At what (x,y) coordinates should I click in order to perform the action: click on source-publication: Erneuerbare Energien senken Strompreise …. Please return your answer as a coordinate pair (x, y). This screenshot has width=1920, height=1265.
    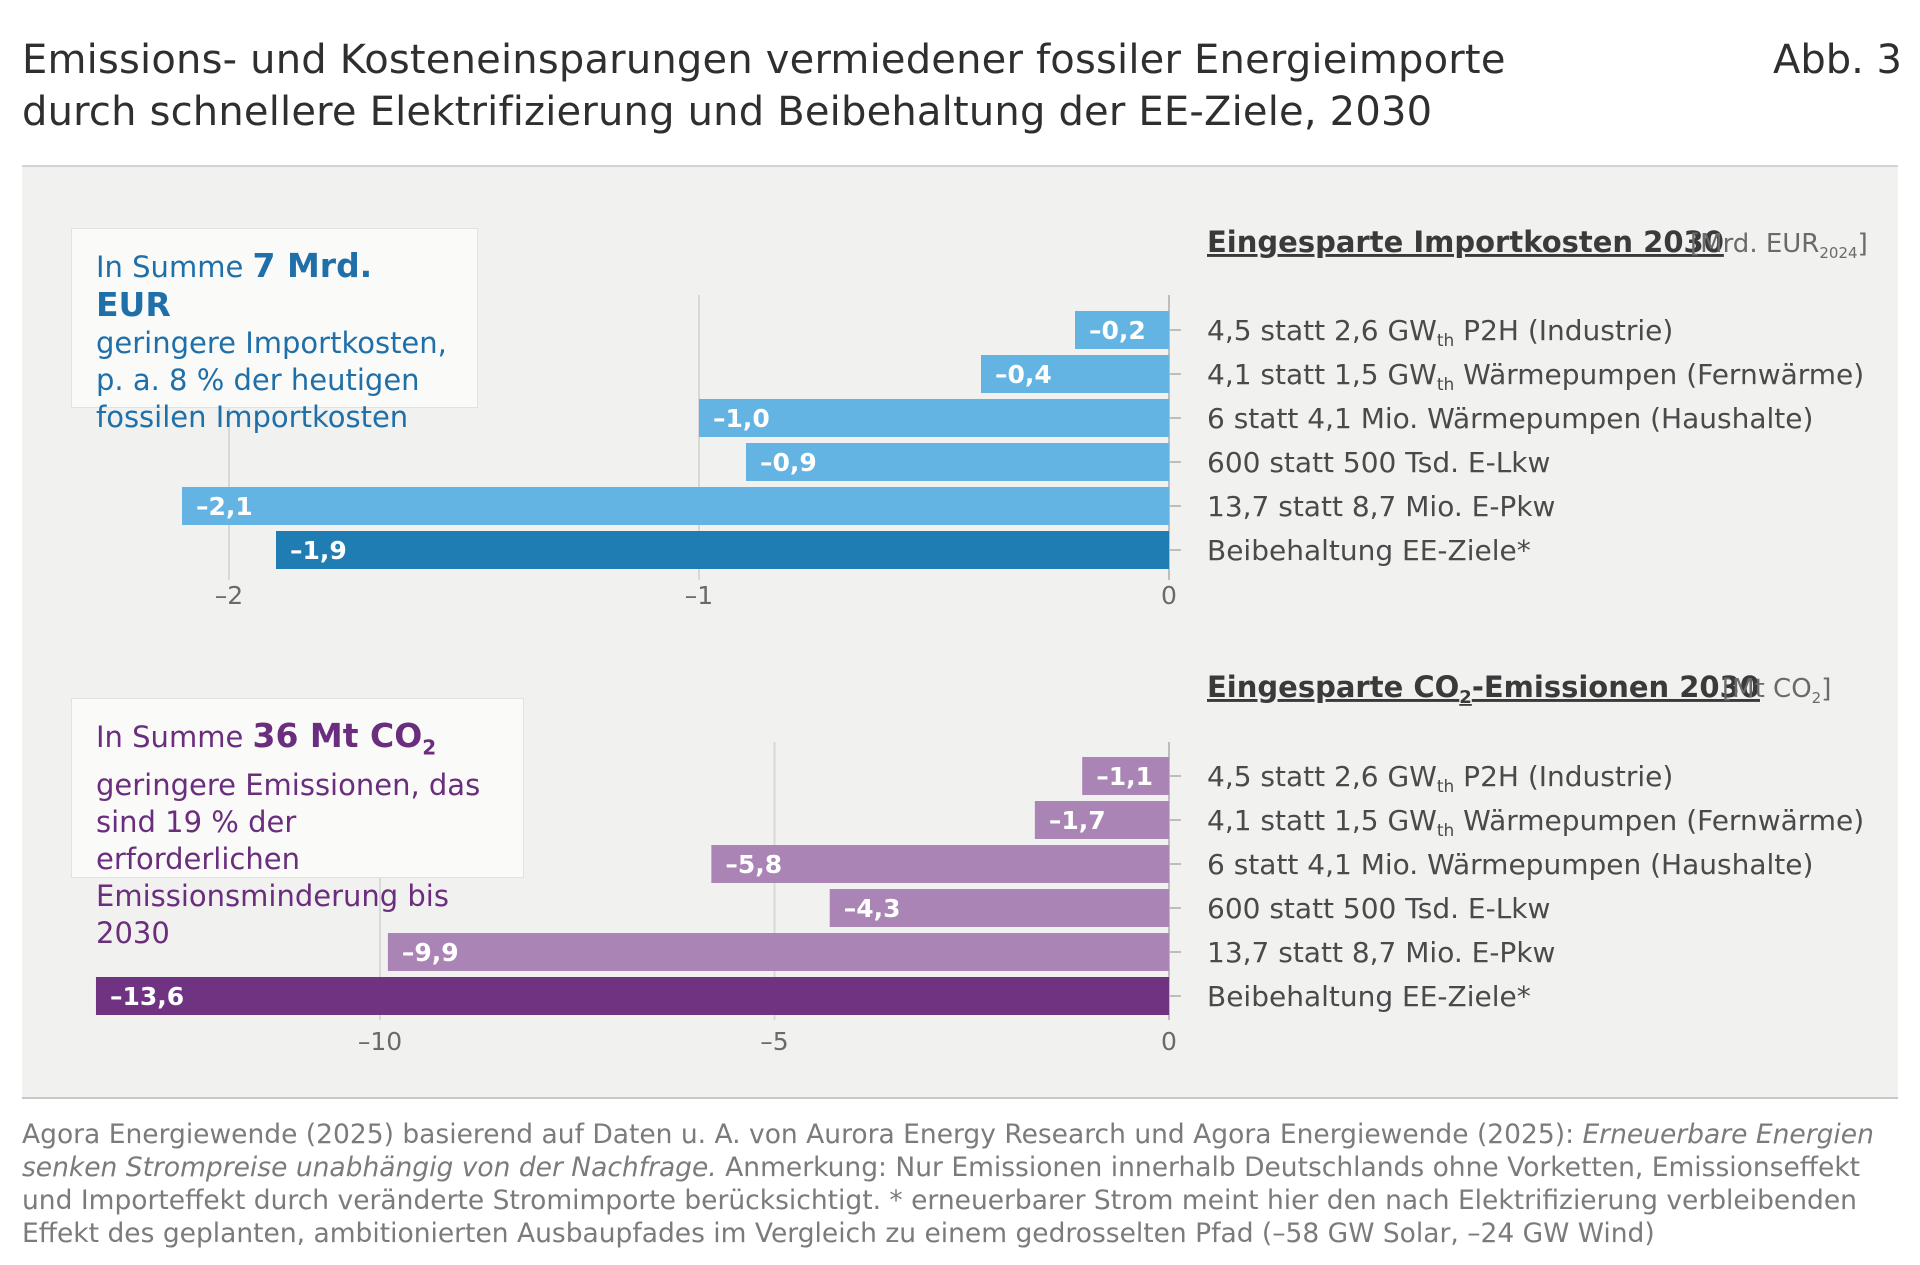
    Looking at the image, I should click on (948, 1151).